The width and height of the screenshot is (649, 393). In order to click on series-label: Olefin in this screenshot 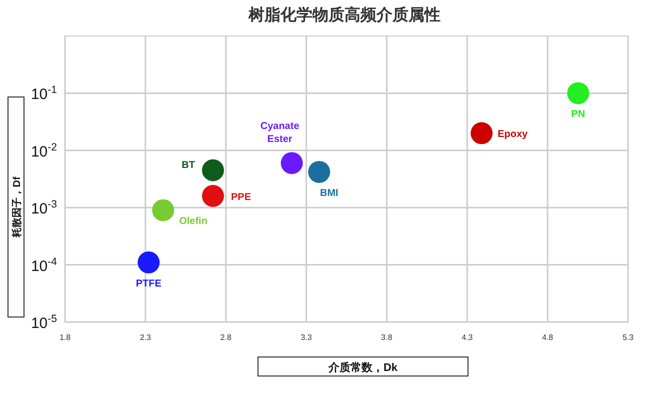, I will do `click(193, 222)`.